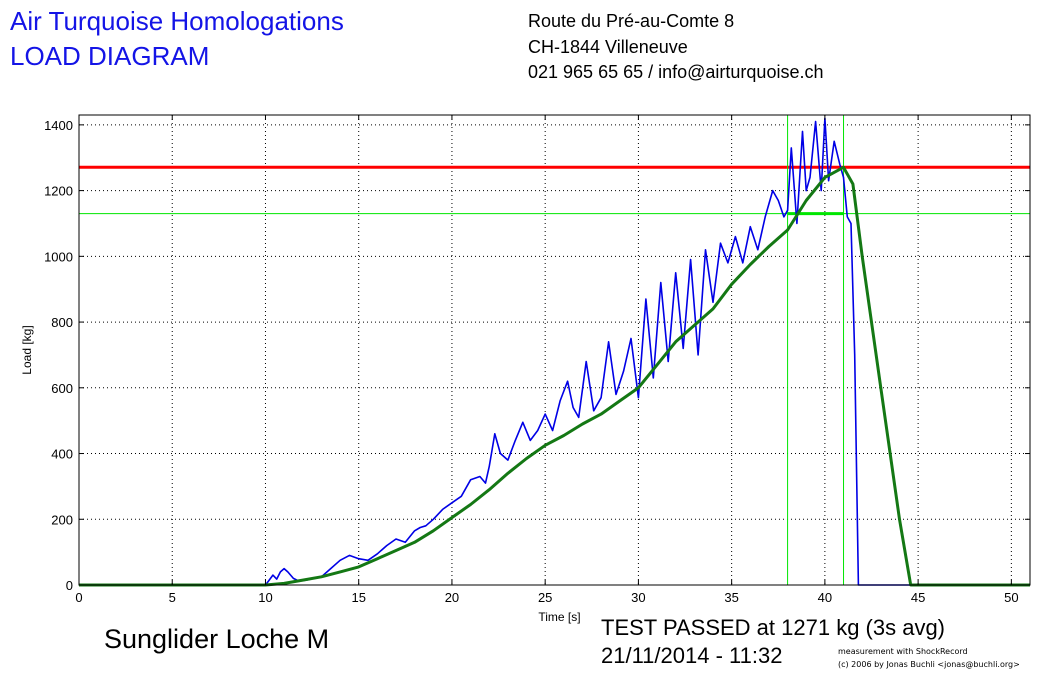  Describe the element at coordinates (638, 597) in the screenshot. I see `x-tick-label: 30` at that location.